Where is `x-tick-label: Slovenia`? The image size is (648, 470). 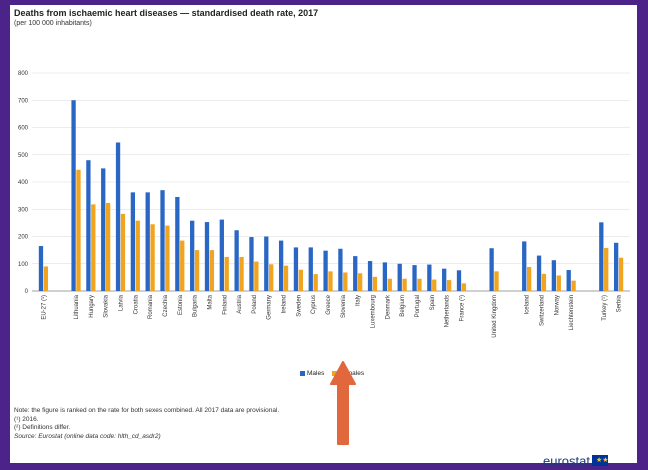 x-tick-label: Slovenia is located at coordinates (344, 306).